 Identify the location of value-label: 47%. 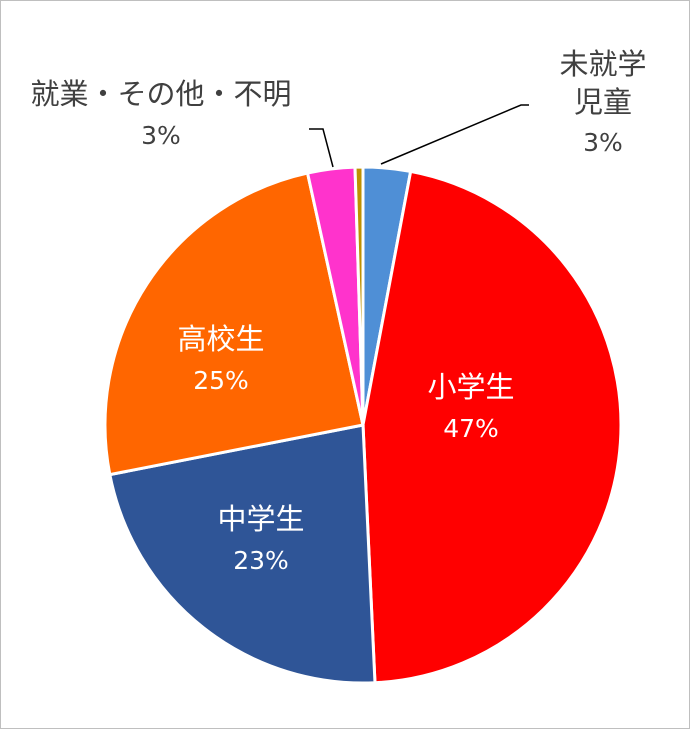
(471, 428).